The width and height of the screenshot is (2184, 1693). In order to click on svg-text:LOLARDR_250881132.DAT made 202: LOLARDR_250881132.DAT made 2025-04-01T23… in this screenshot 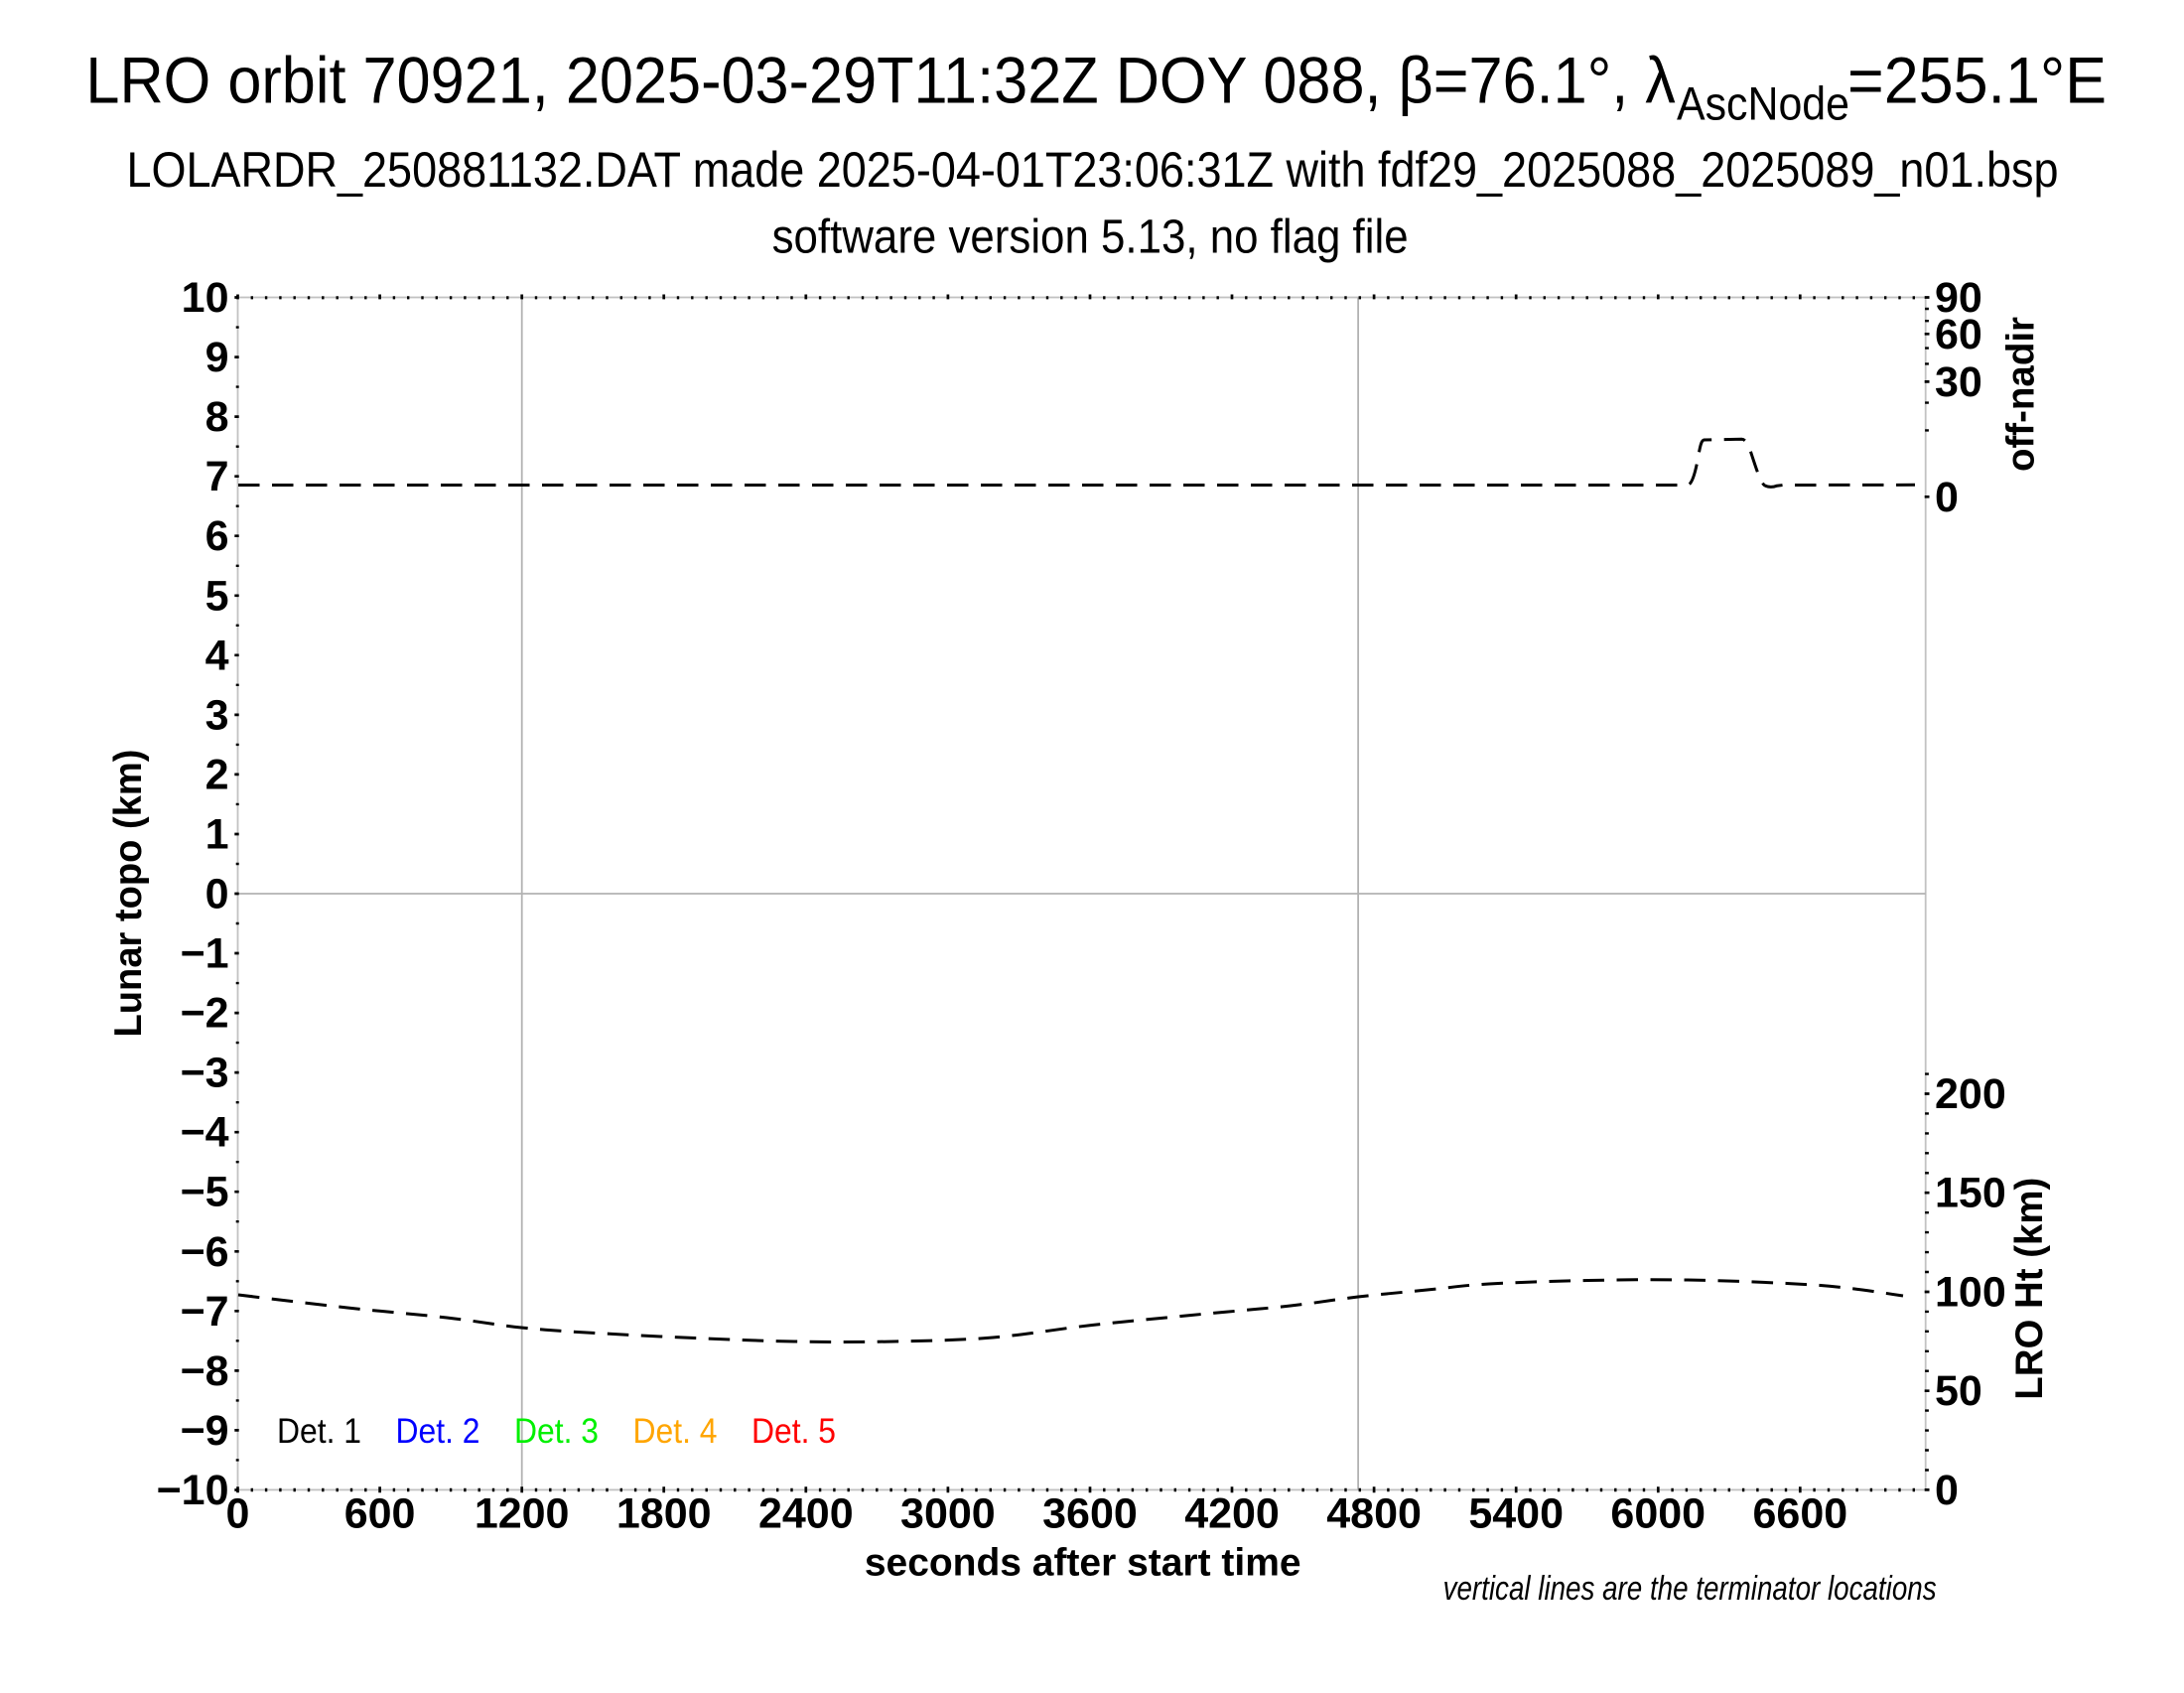, I will do `click(1093, 170)`.